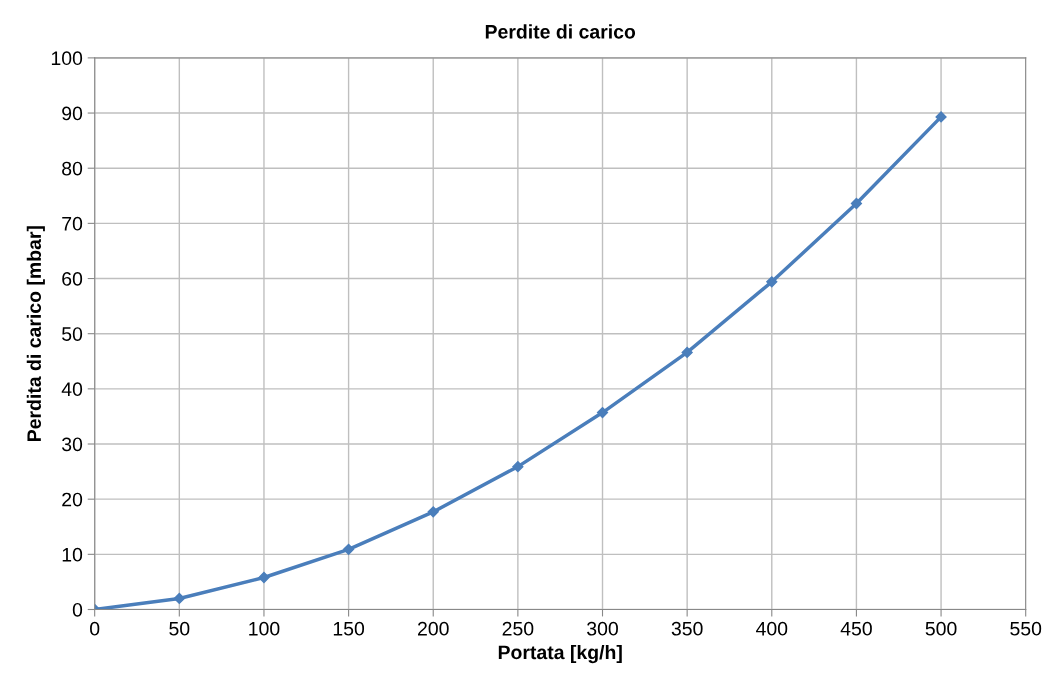 Image resolution: width=1052 pixels, height=681 pixels. I want to click on x-tick-label: 0, so click(95, 628).